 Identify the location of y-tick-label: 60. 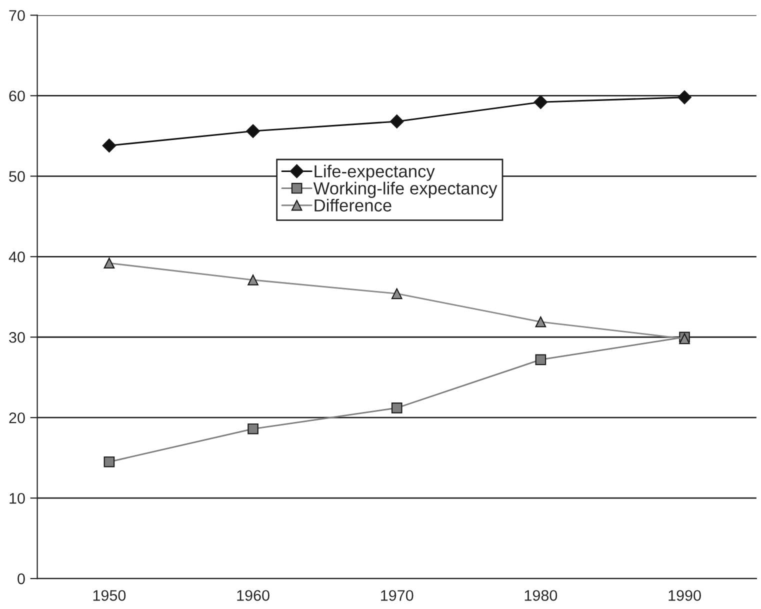
(17, 96).